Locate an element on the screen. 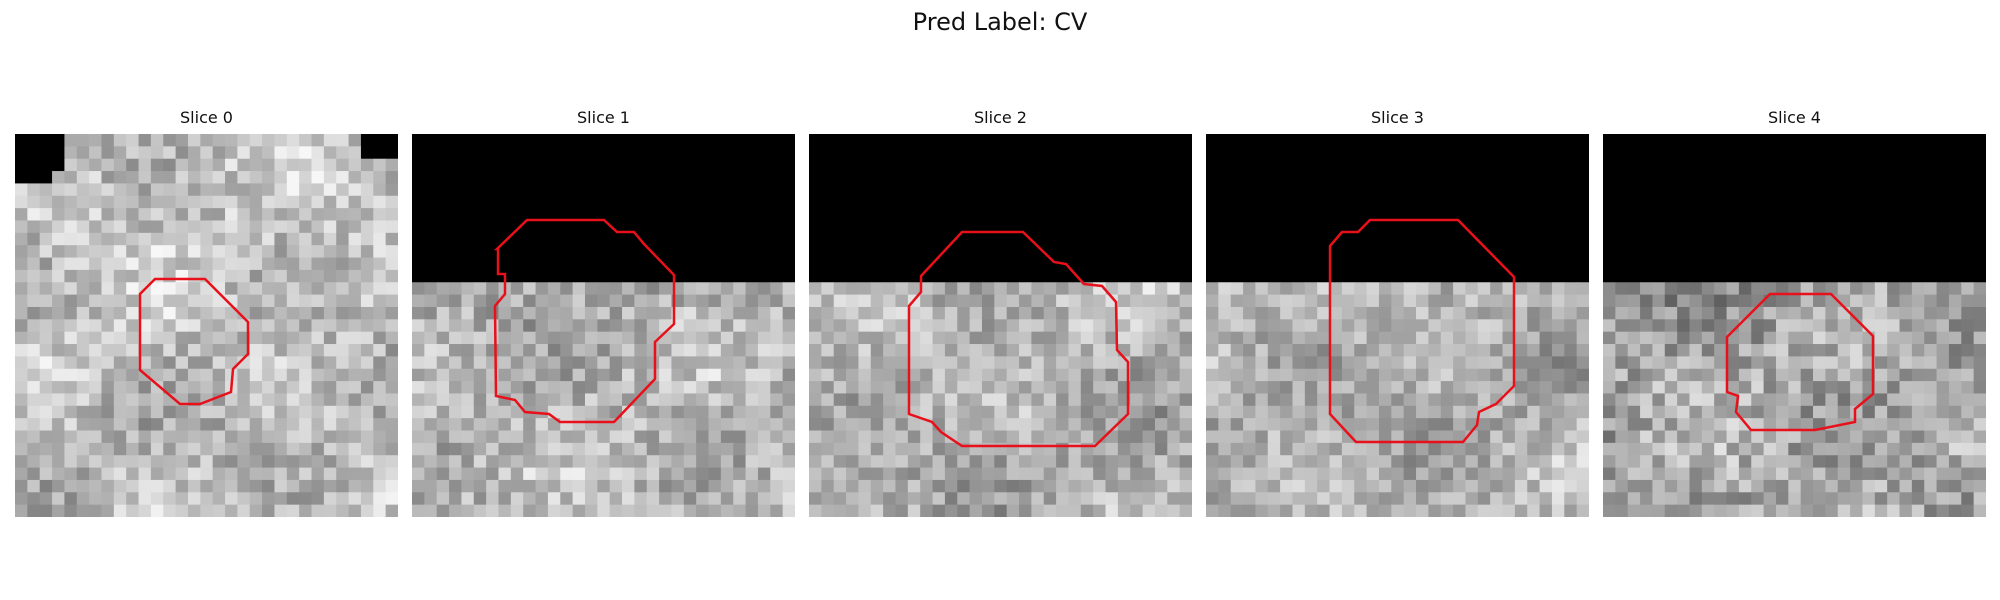  panel-slice-3: Slice 3 is located at coordinates (1397, 312).